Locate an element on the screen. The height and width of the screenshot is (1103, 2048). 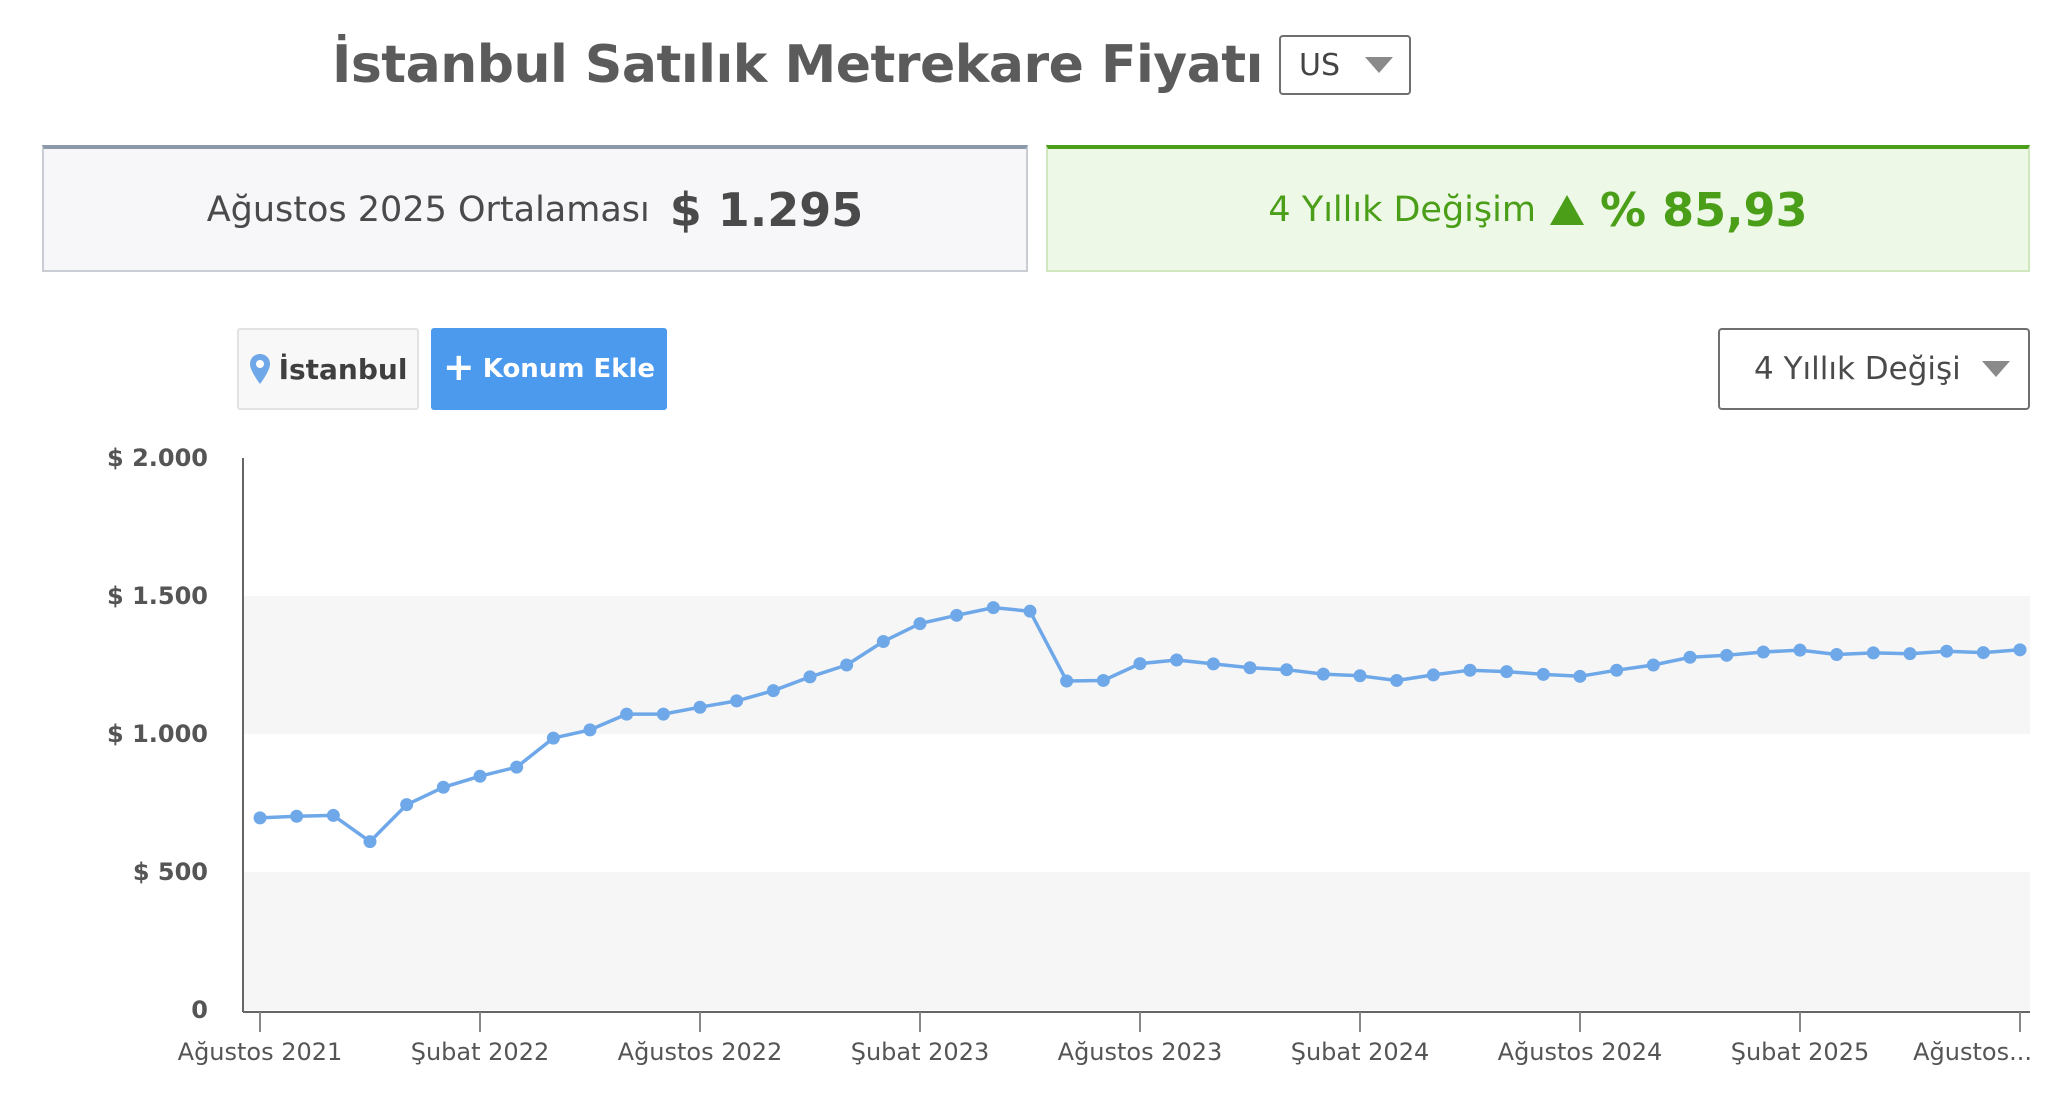
change-label: 4 Yıllık Değişim is located at coordinates (1402, 209).